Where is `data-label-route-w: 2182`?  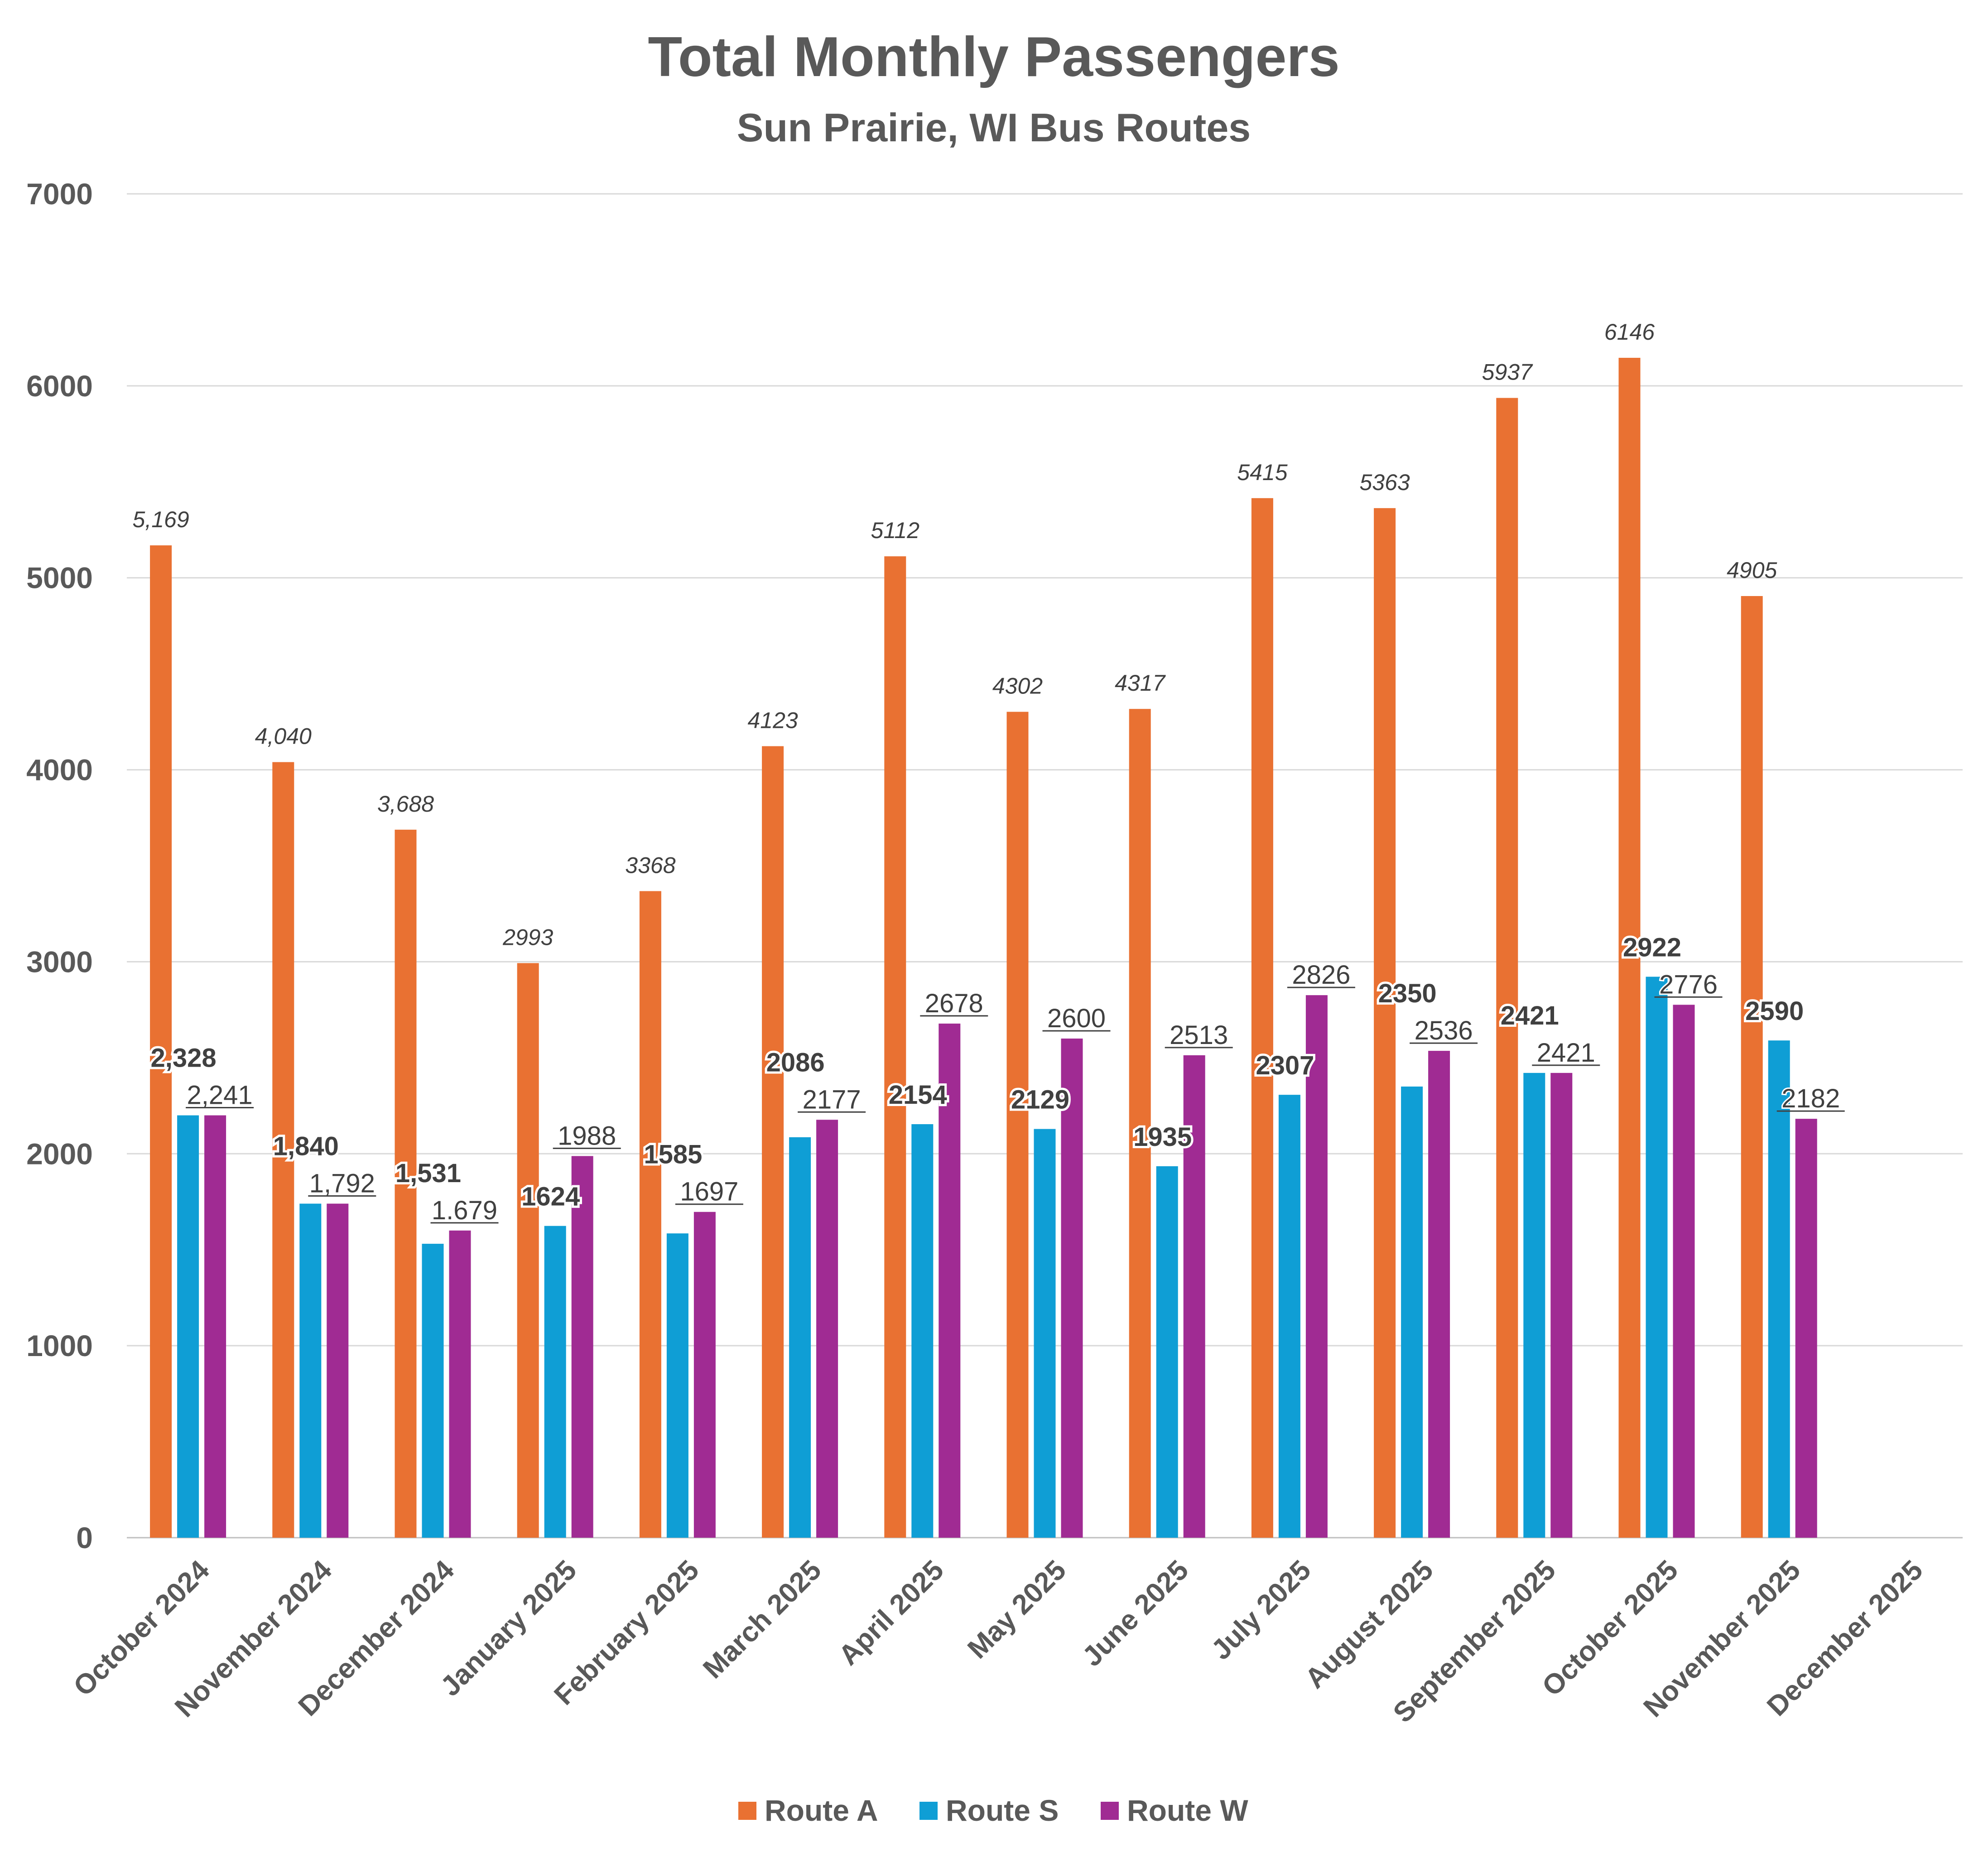
data-label-route-w: 2182 is located at coordinates (1810, 1098).